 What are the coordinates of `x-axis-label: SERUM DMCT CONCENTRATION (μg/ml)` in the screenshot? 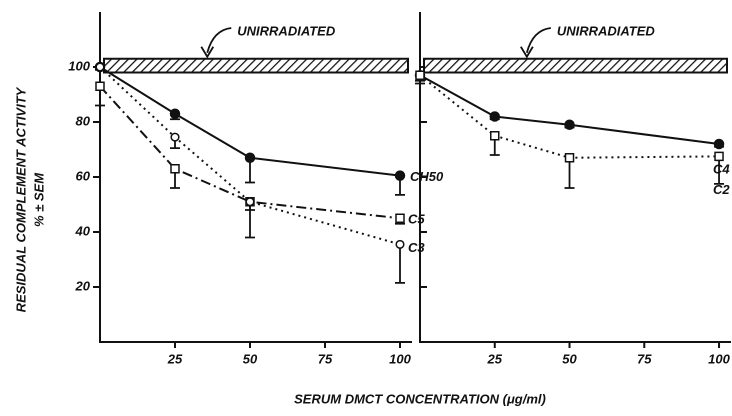 It's located at (420, 398).